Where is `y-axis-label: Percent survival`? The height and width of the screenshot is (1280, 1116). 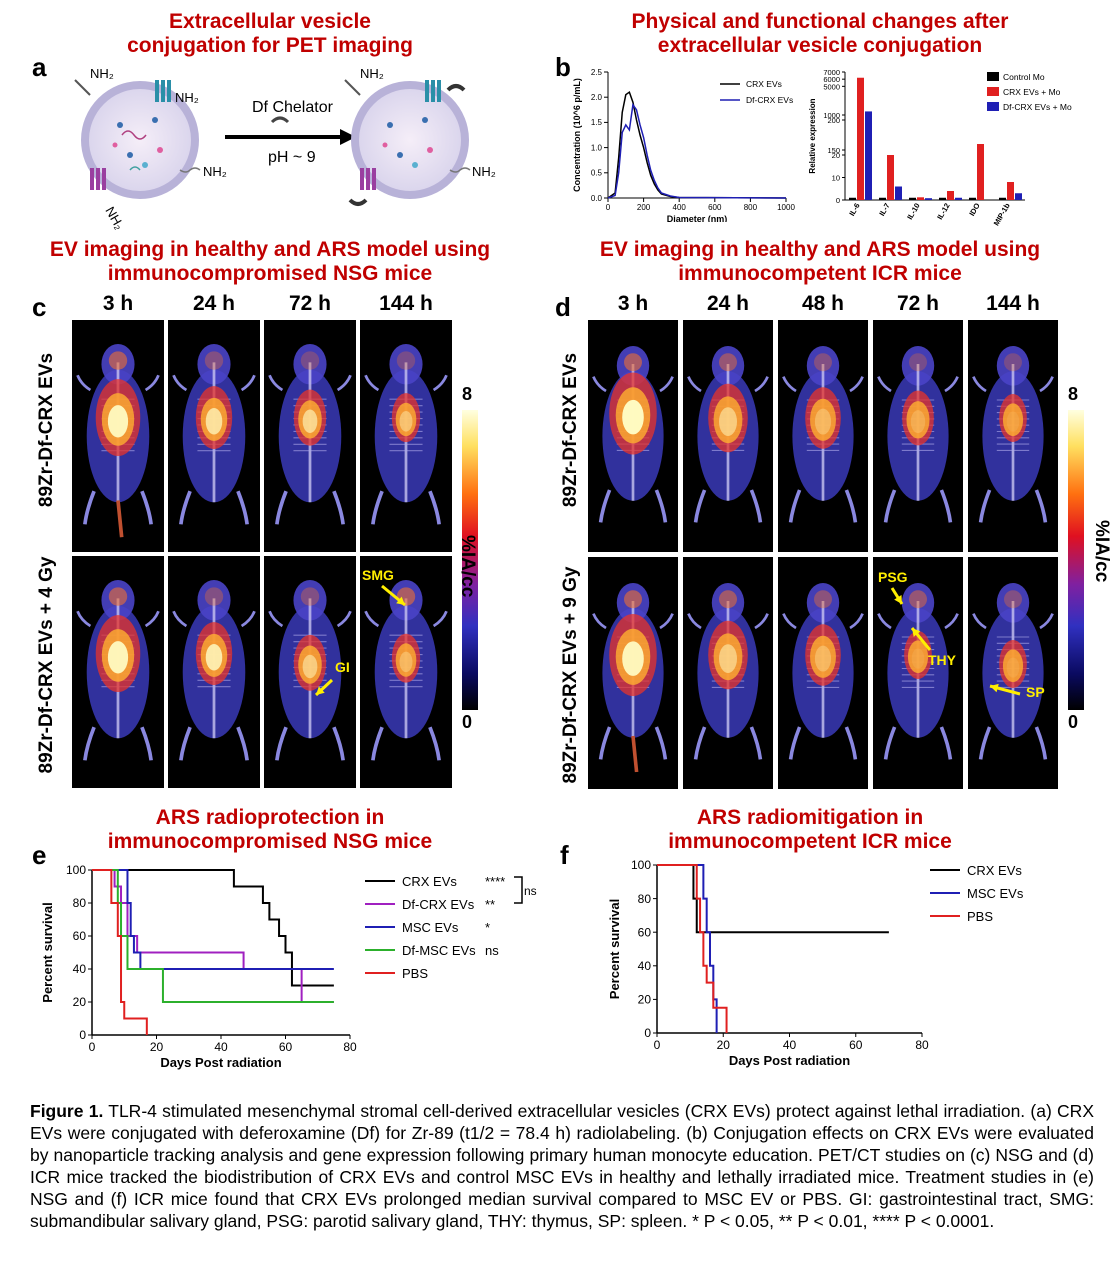 y-axis-label: Percent survival is located at coordinates (614, 949).